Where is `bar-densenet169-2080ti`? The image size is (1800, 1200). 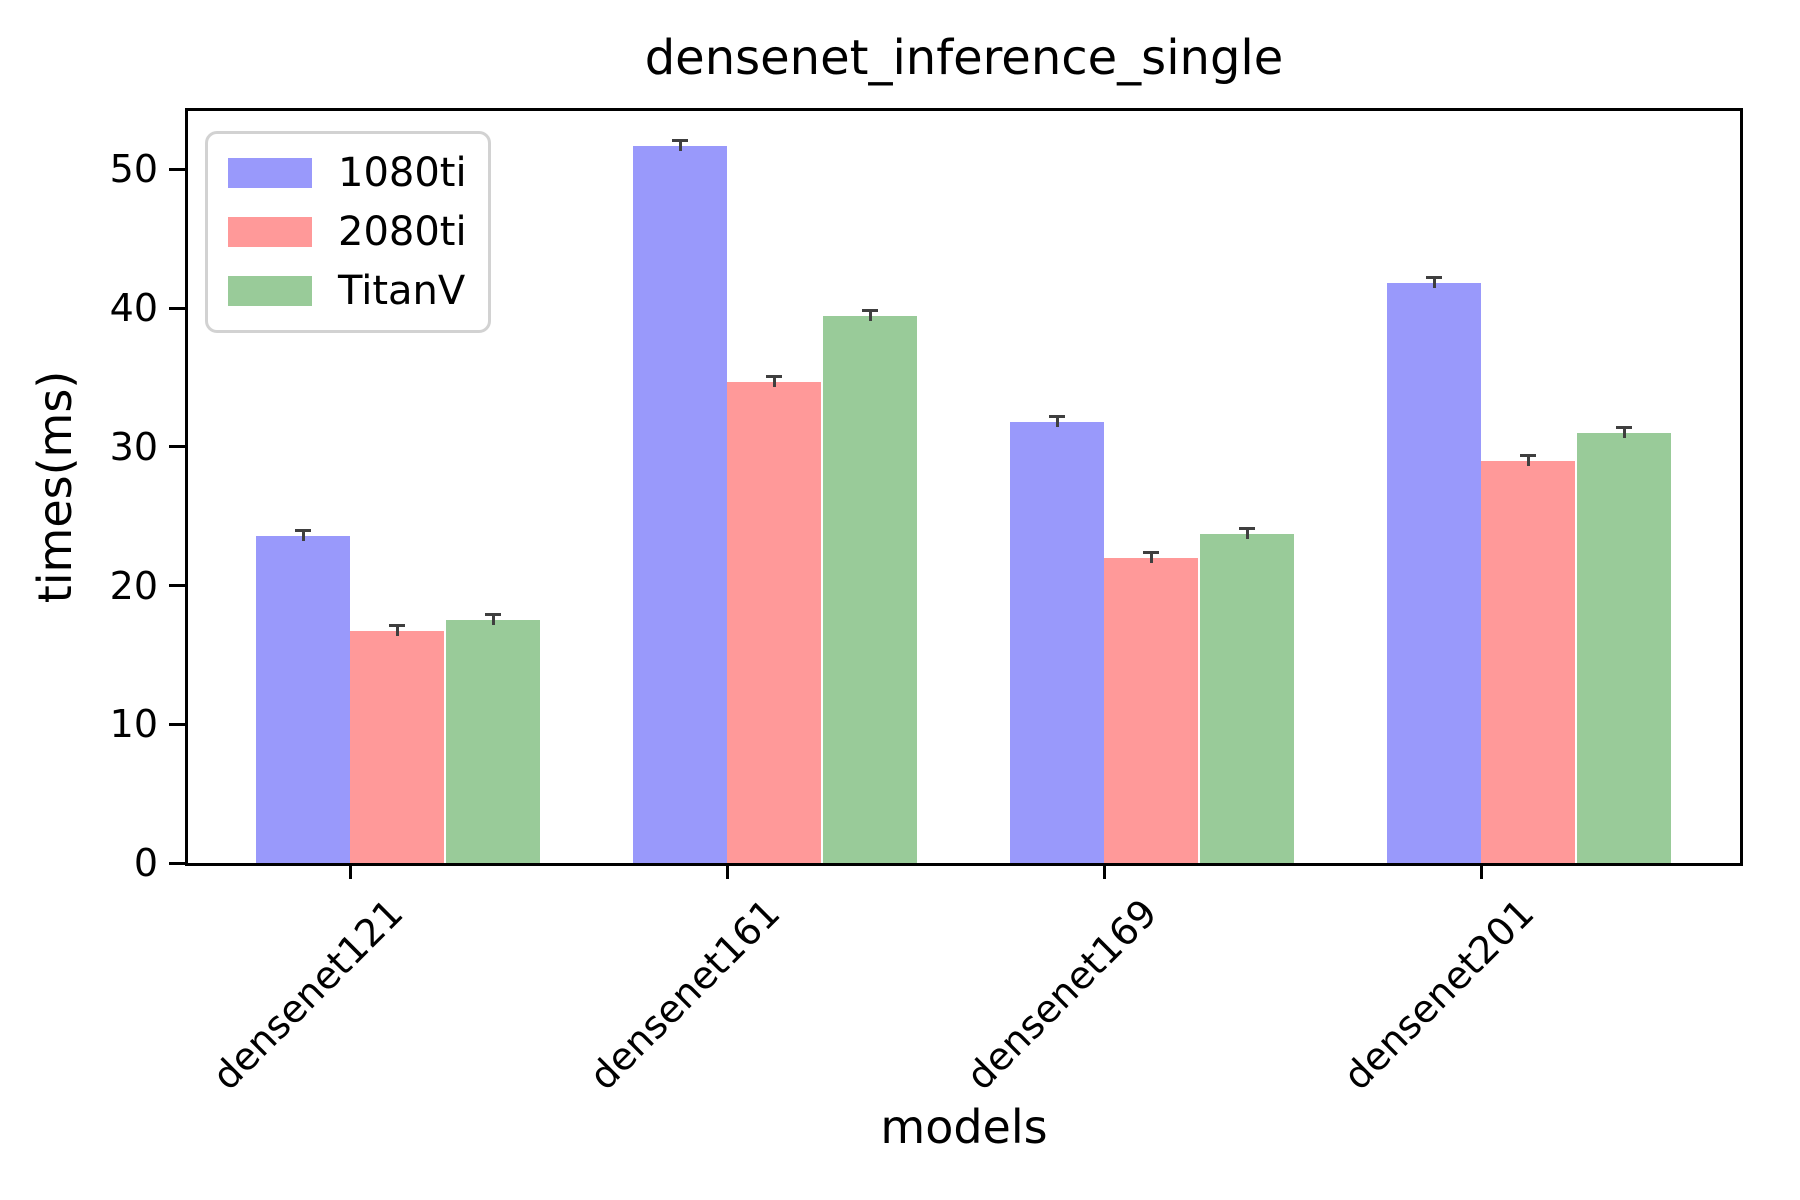 bar-densenet169-2080ti is located at coordinates (1151, 710).